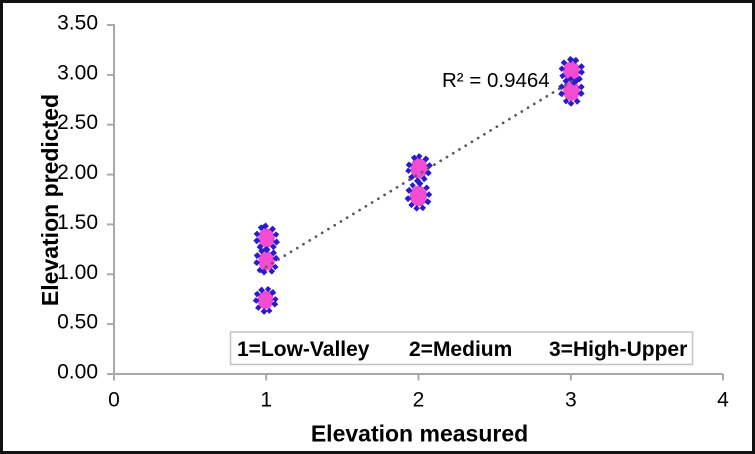 This screenshot has height=454, width=755. Describe the element at coordinates (77, 23) in the screenshot. I see `svg-text: 3.50` at that location.